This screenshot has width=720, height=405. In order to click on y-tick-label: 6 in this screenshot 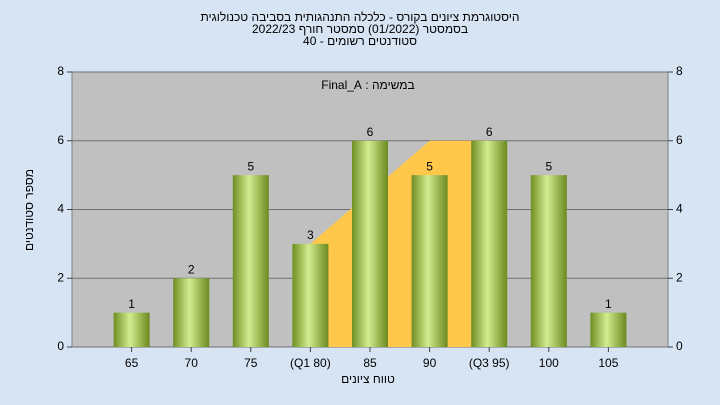, I will do `click(60, 140)`.